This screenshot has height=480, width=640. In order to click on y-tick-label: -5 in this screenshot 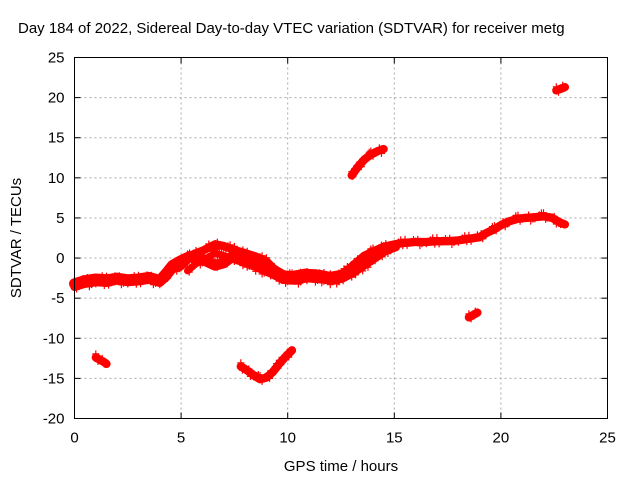, I will do `click(57, 298)`.